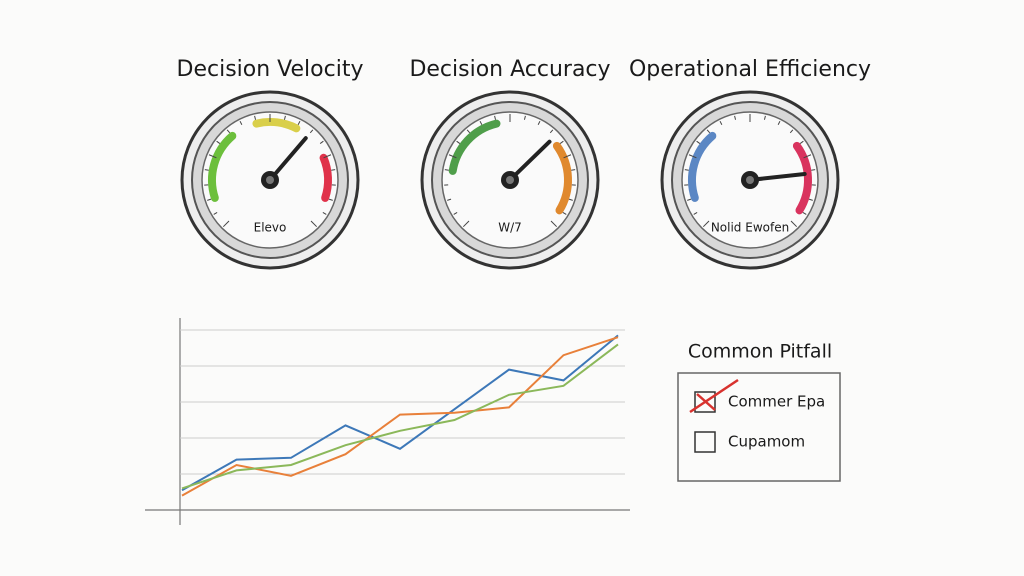  Describe the element at coordinates (270, 69) in the screenshot. I see `gauge-title: Decision Velocity` at that location.